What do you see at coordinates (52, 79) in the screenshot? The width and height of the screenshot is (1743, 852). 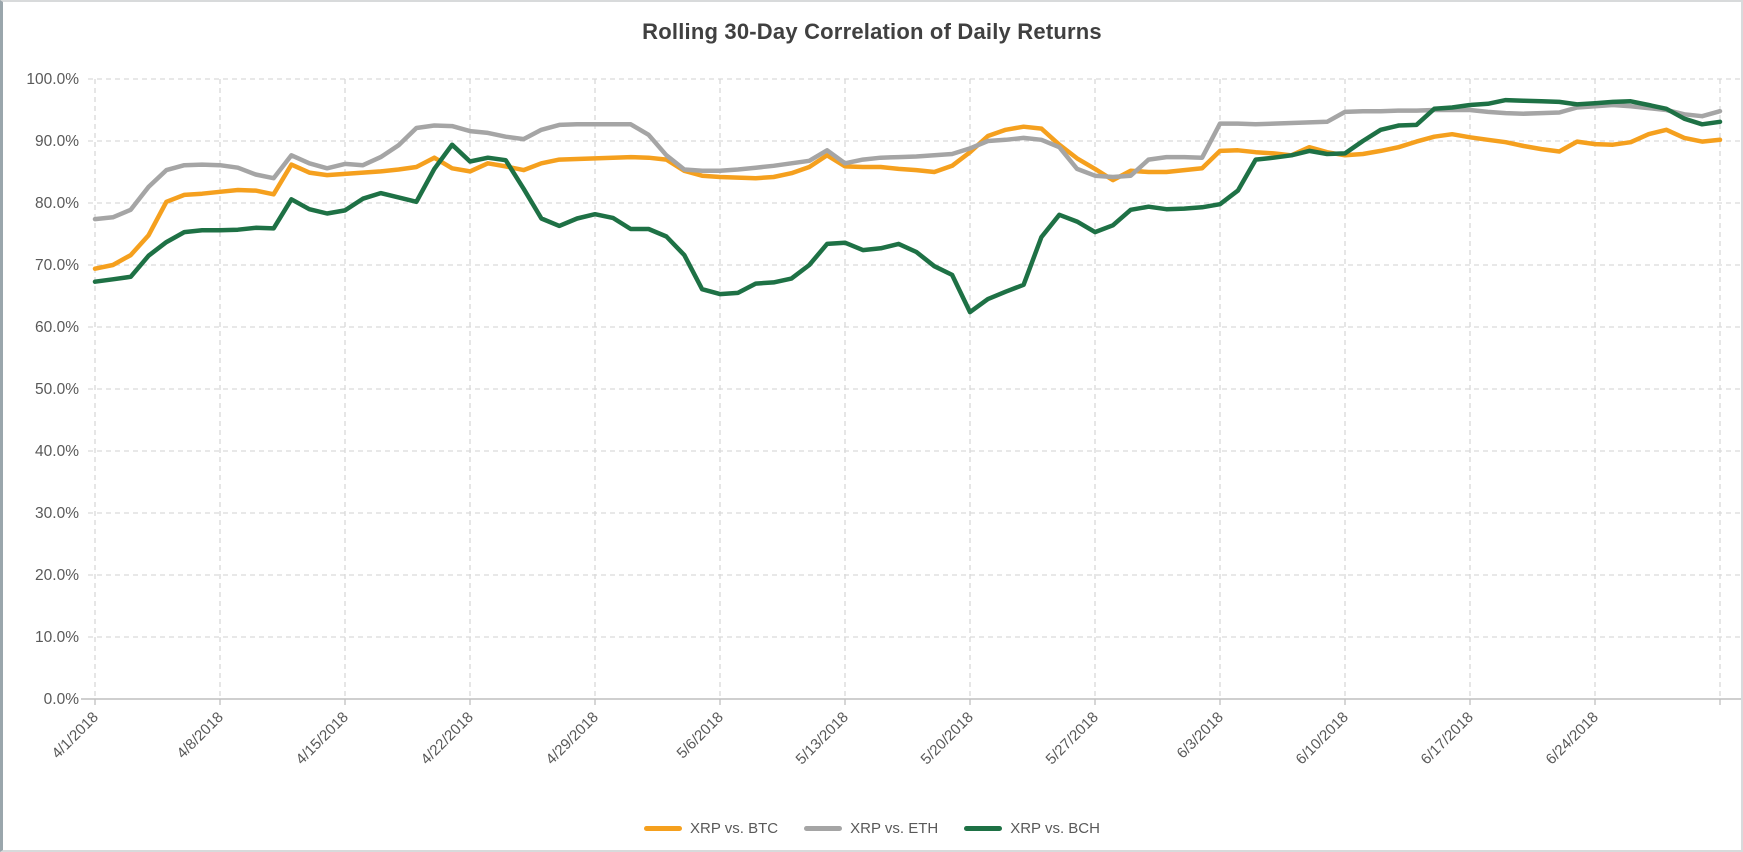 I see `y-axis-label: 100.0%` at bounding box center [52, 79].